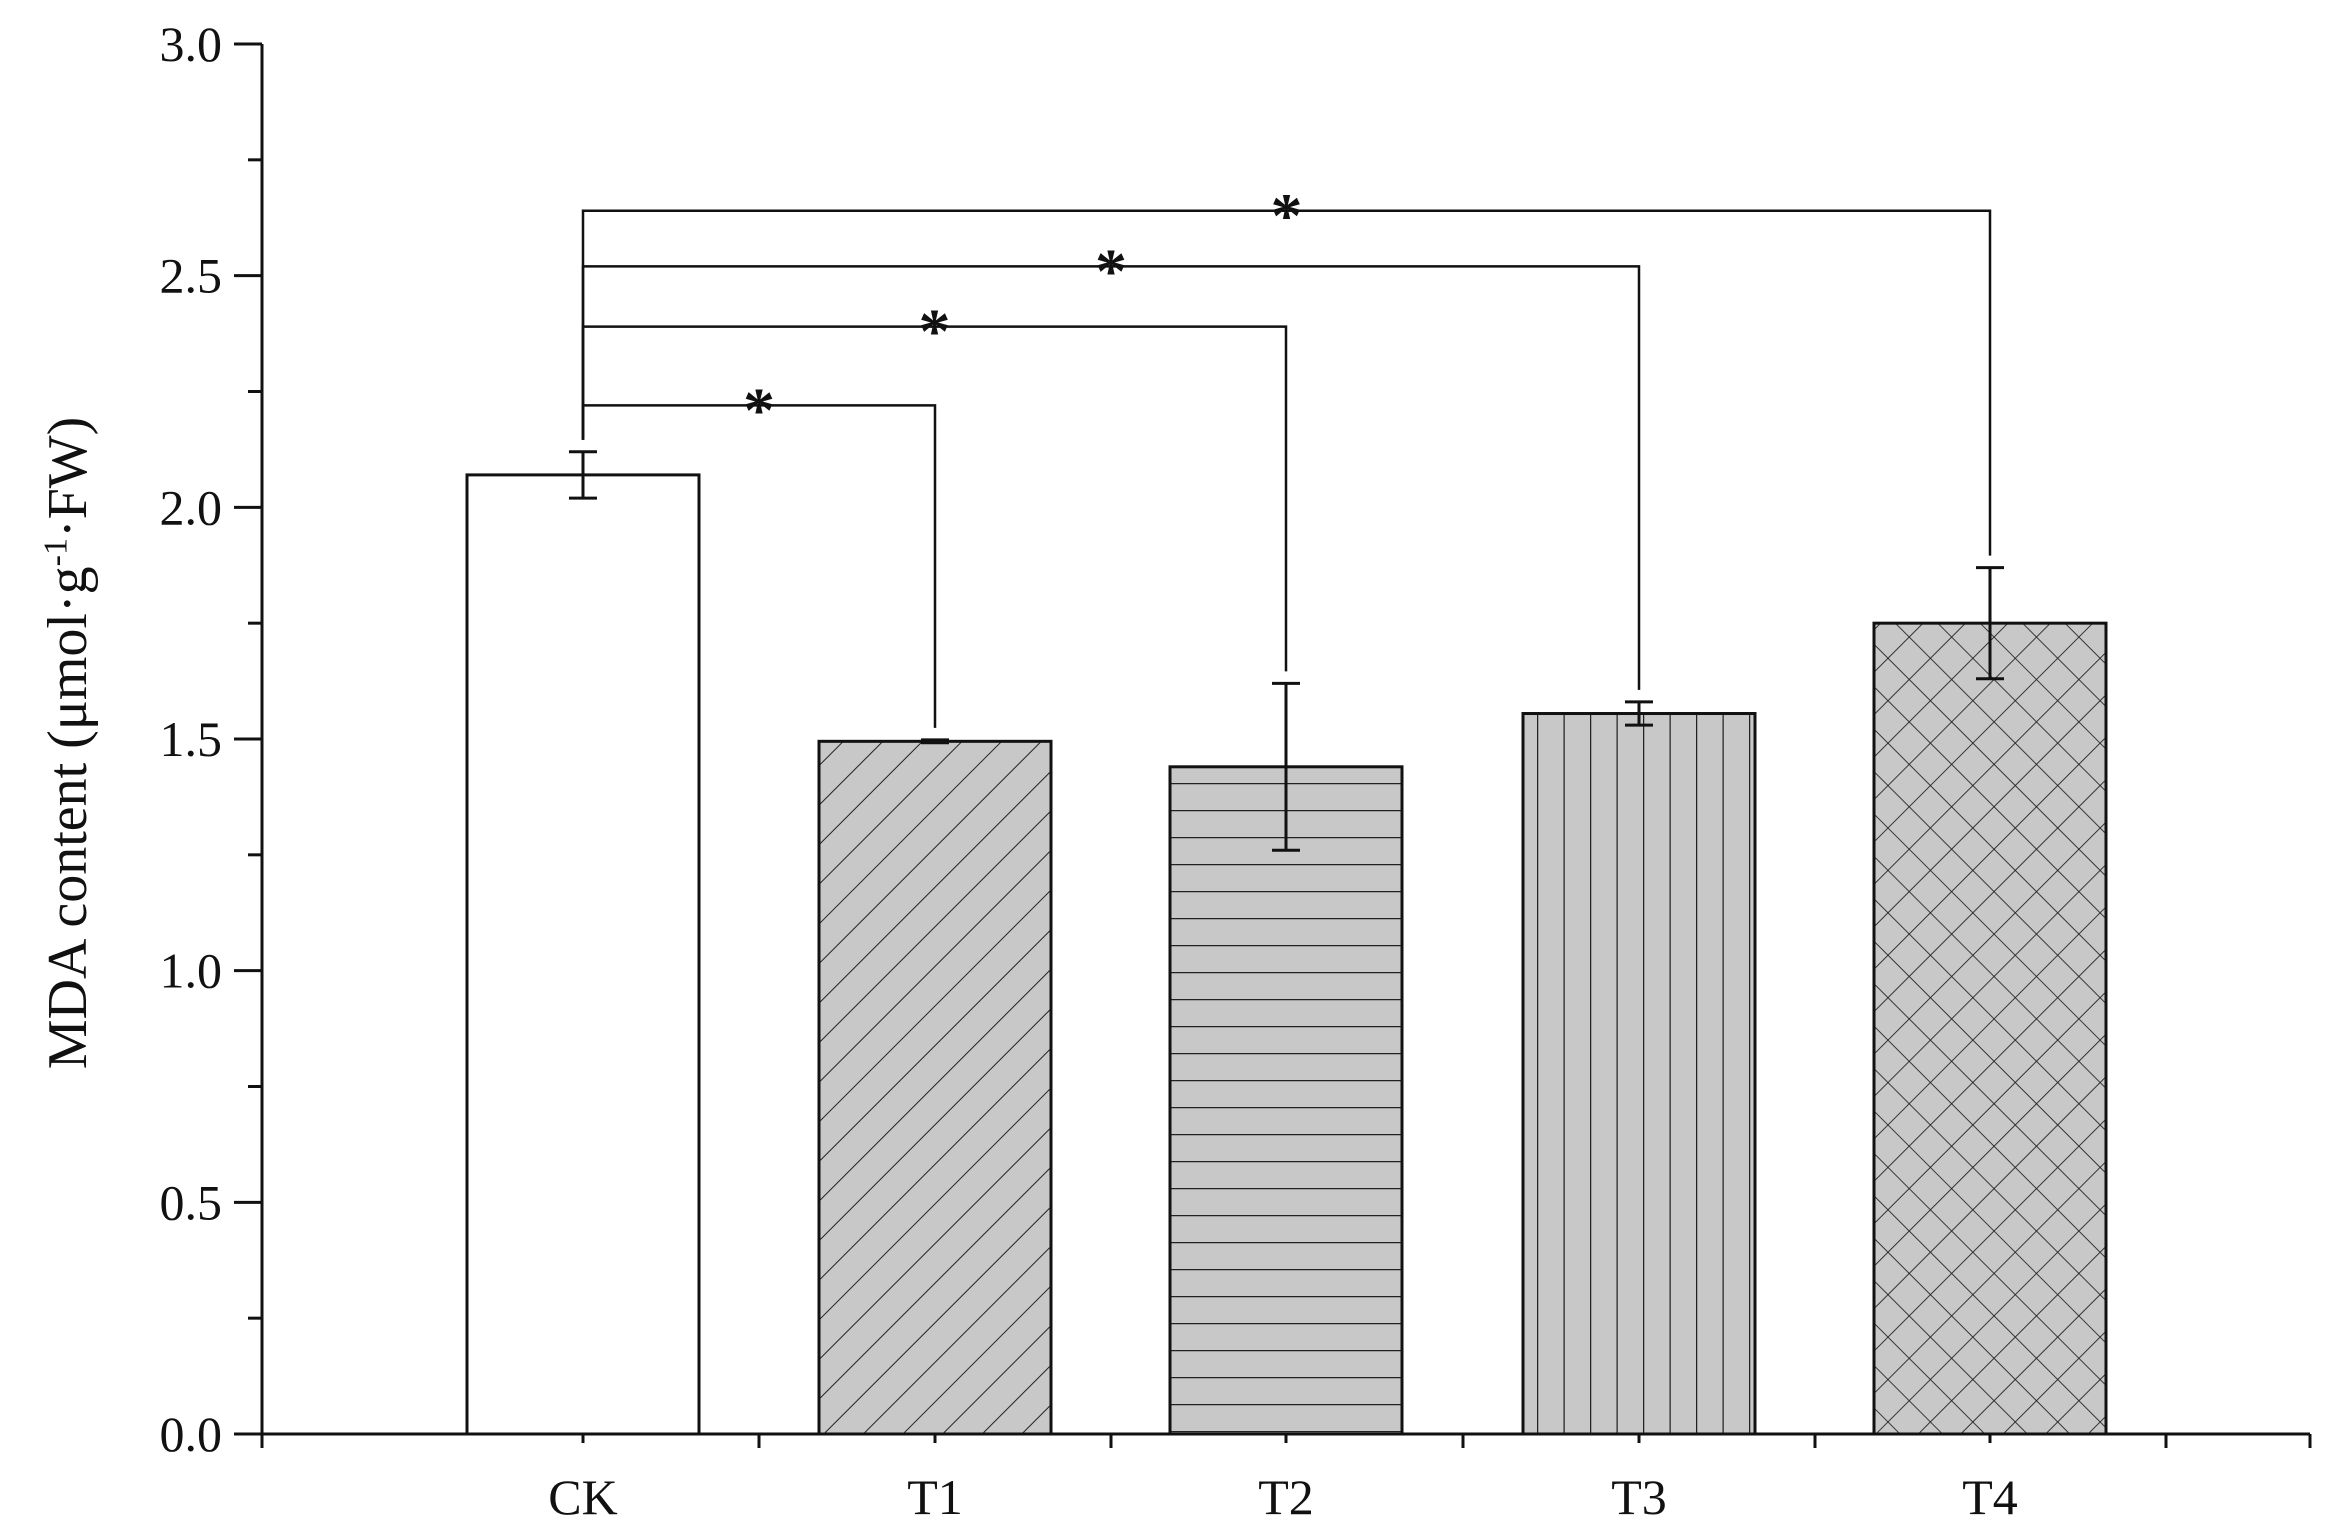  Describe the element at coordinates (191, 739) in the screenshot. I see `y-tick-label: 1.5` at that location.